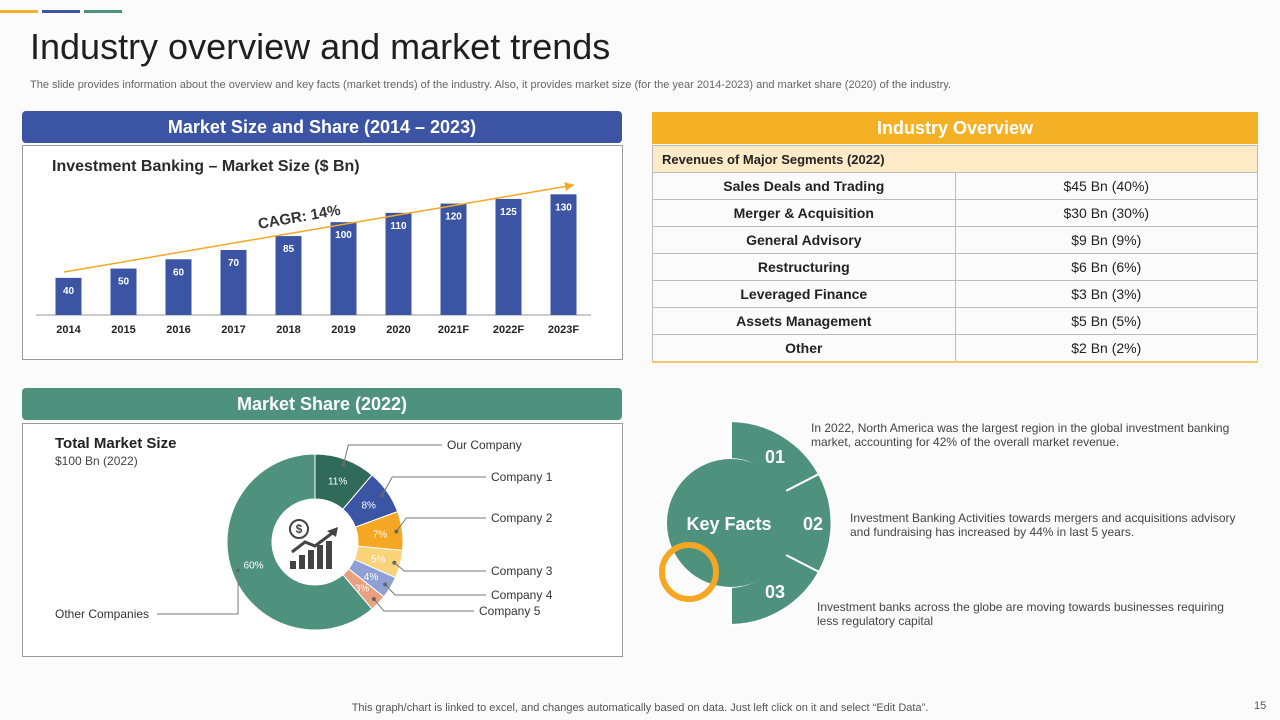 The width and height of the screenshot is (1280, 720). Describe the element at coordinates (1260, 706) in the screenshot. I see `page-number: 15` at that location.